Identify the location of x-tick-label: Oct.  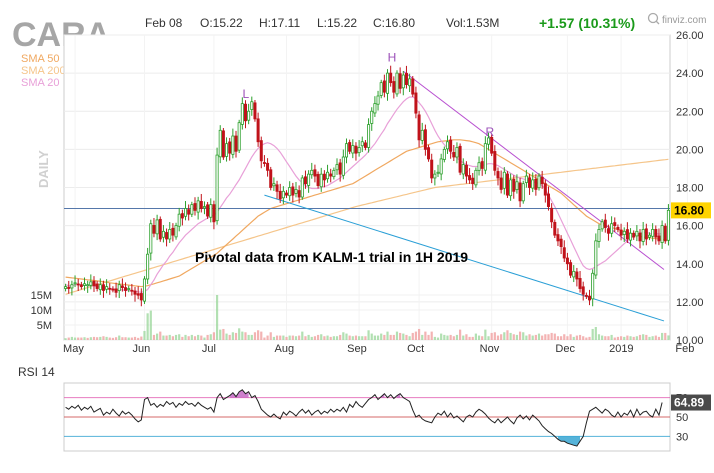
(415, 349).